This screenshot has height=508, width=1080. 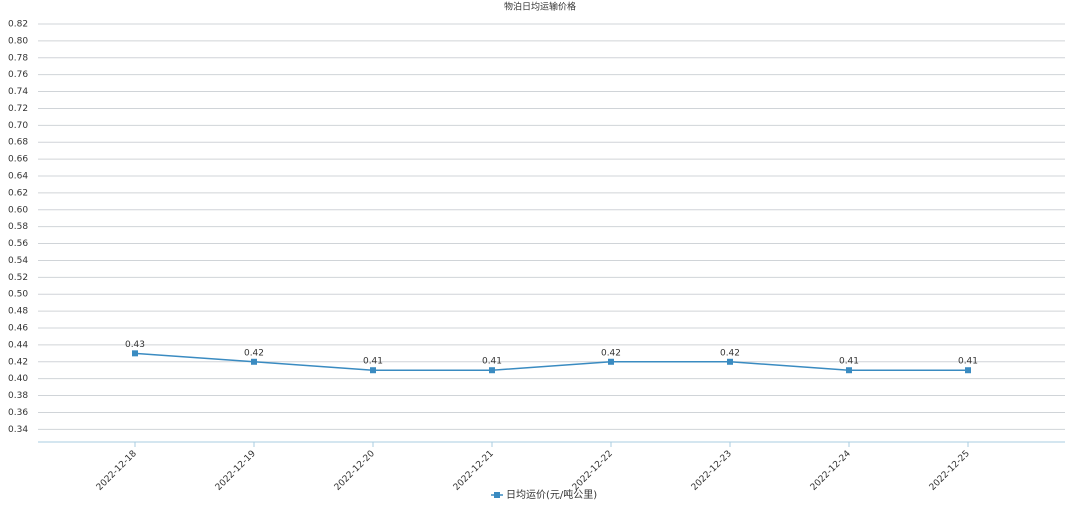 What do you see at coordinates (18, 227) in the screenshot?
I see `y-tick-label: 0.58` at bounding box center [18, 227].